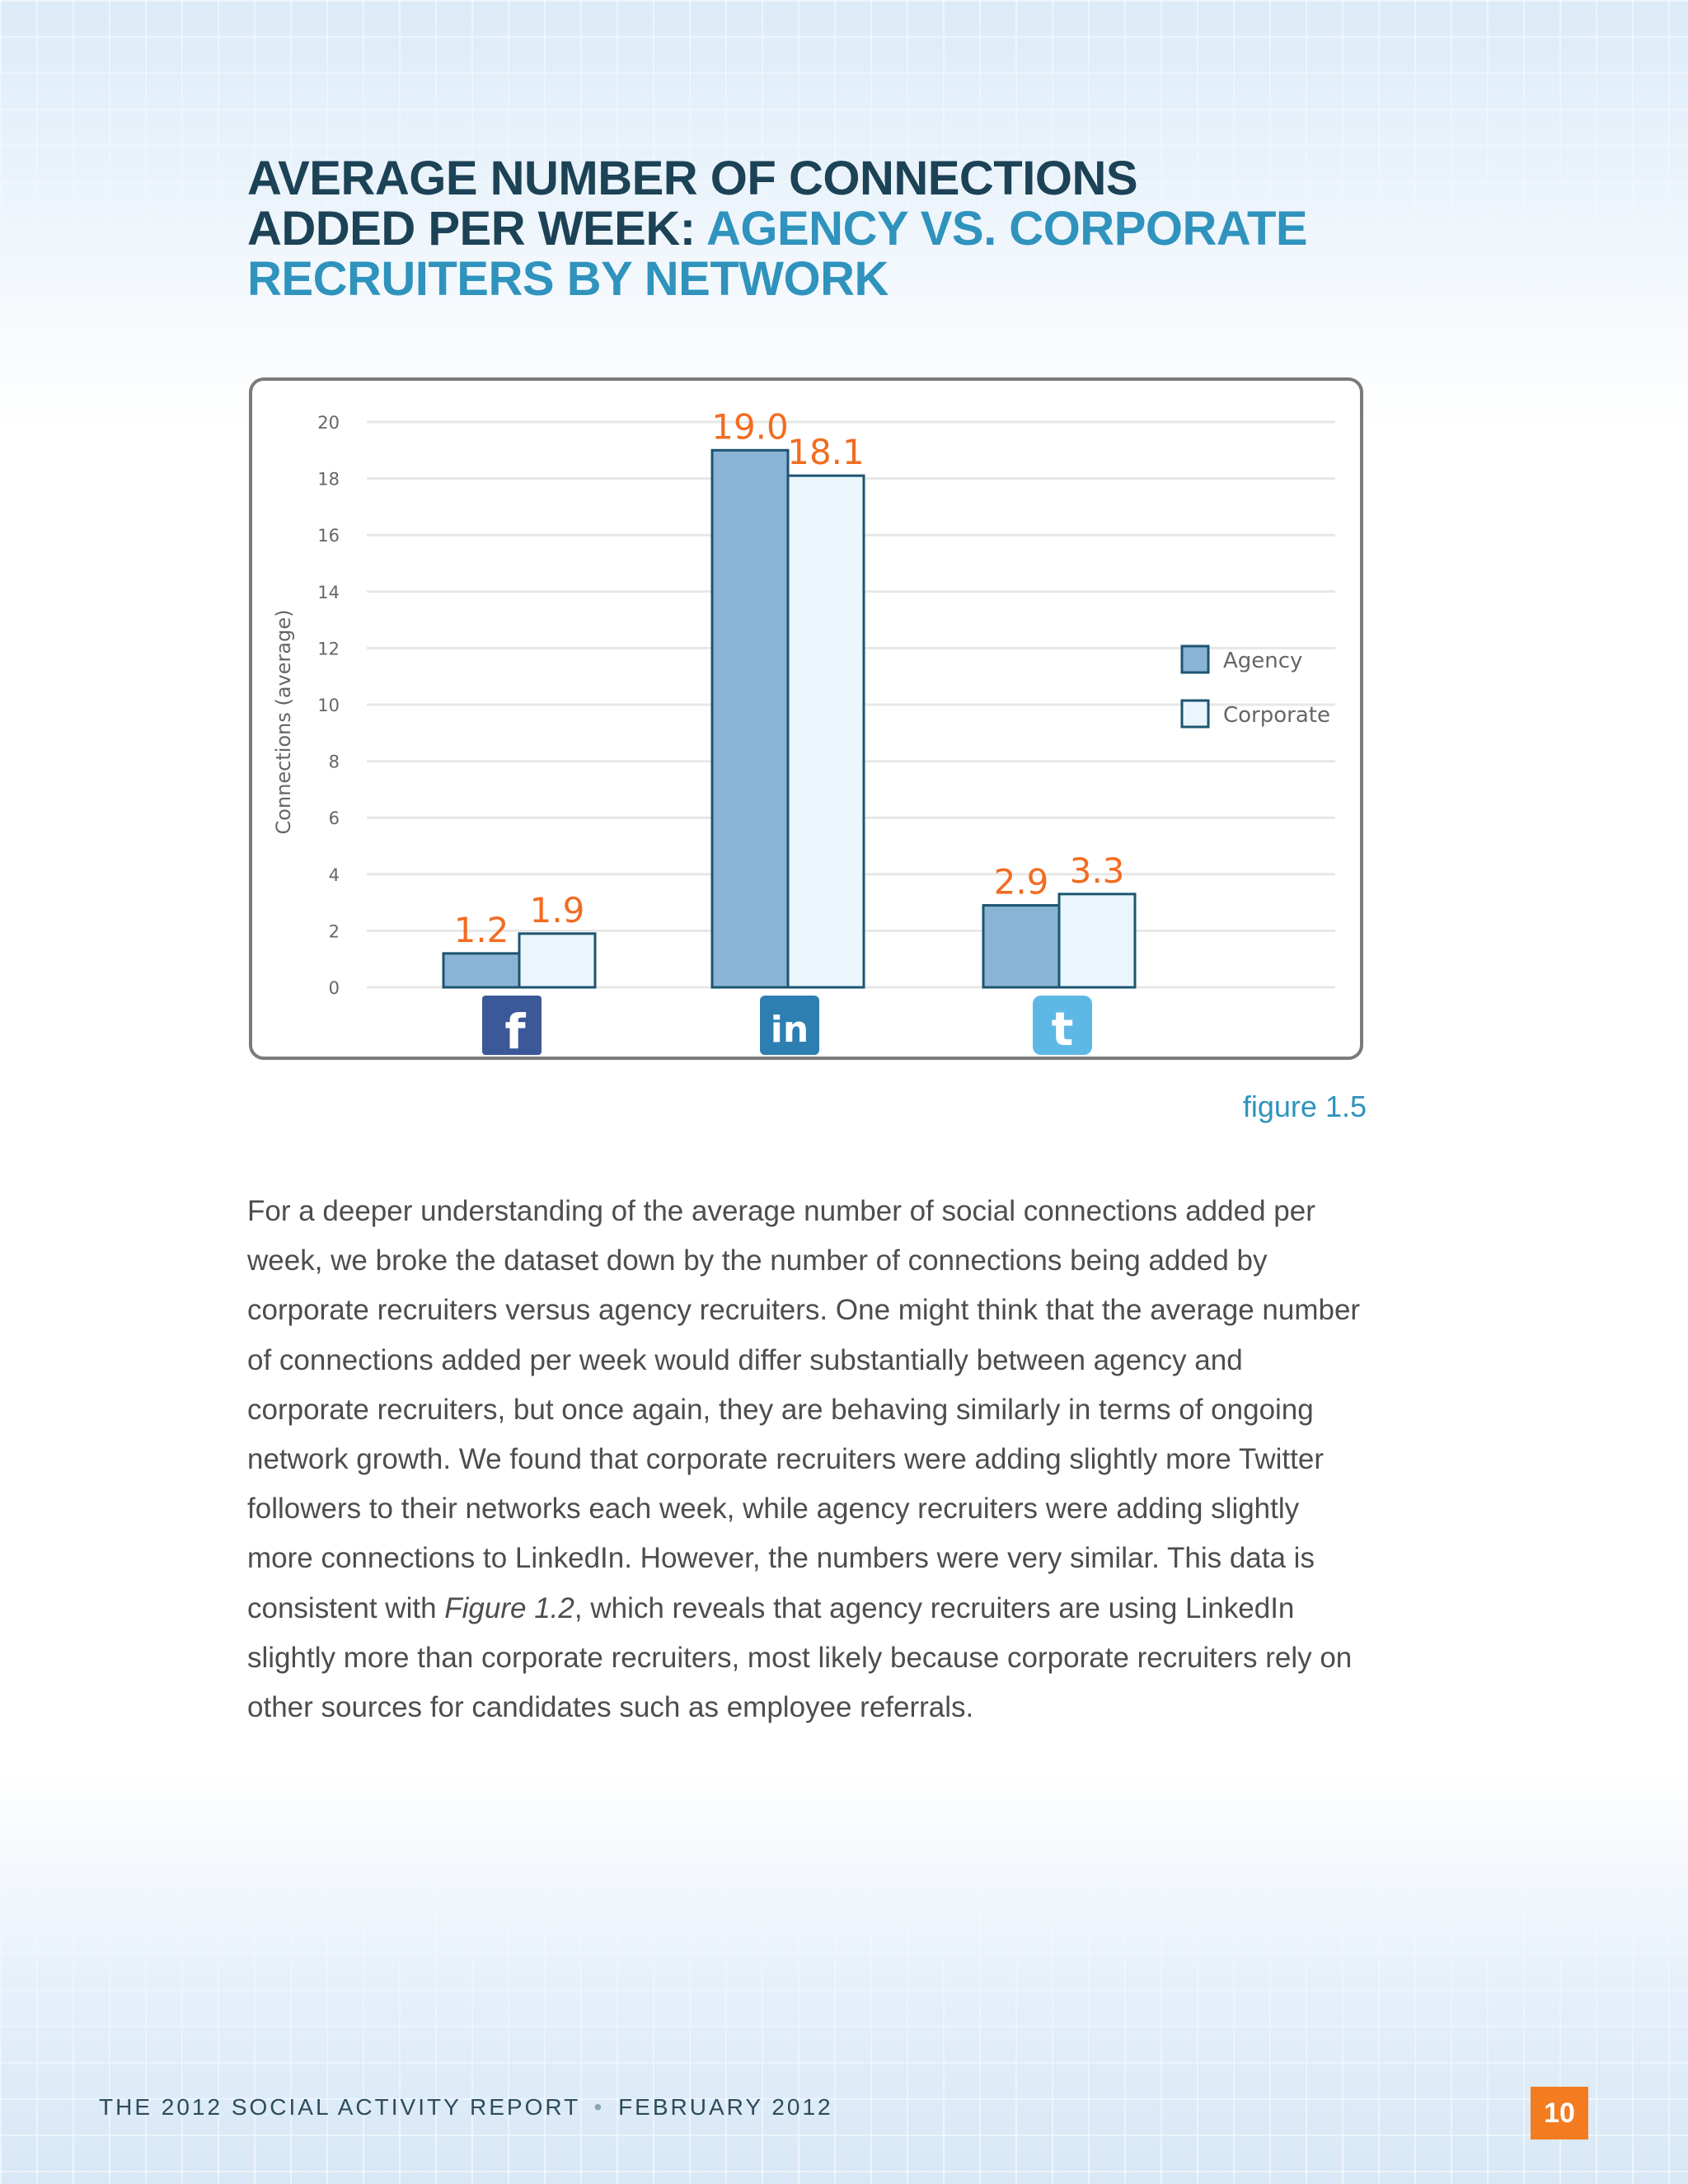 The height and width of the screenshot is (2184, 1688). What do you see at coordinates (692, 178) in the screenshot?
I see `title-line-1: AVERAGE NUMBER OF CONNECTIONS` at bounding box center [692, 178].